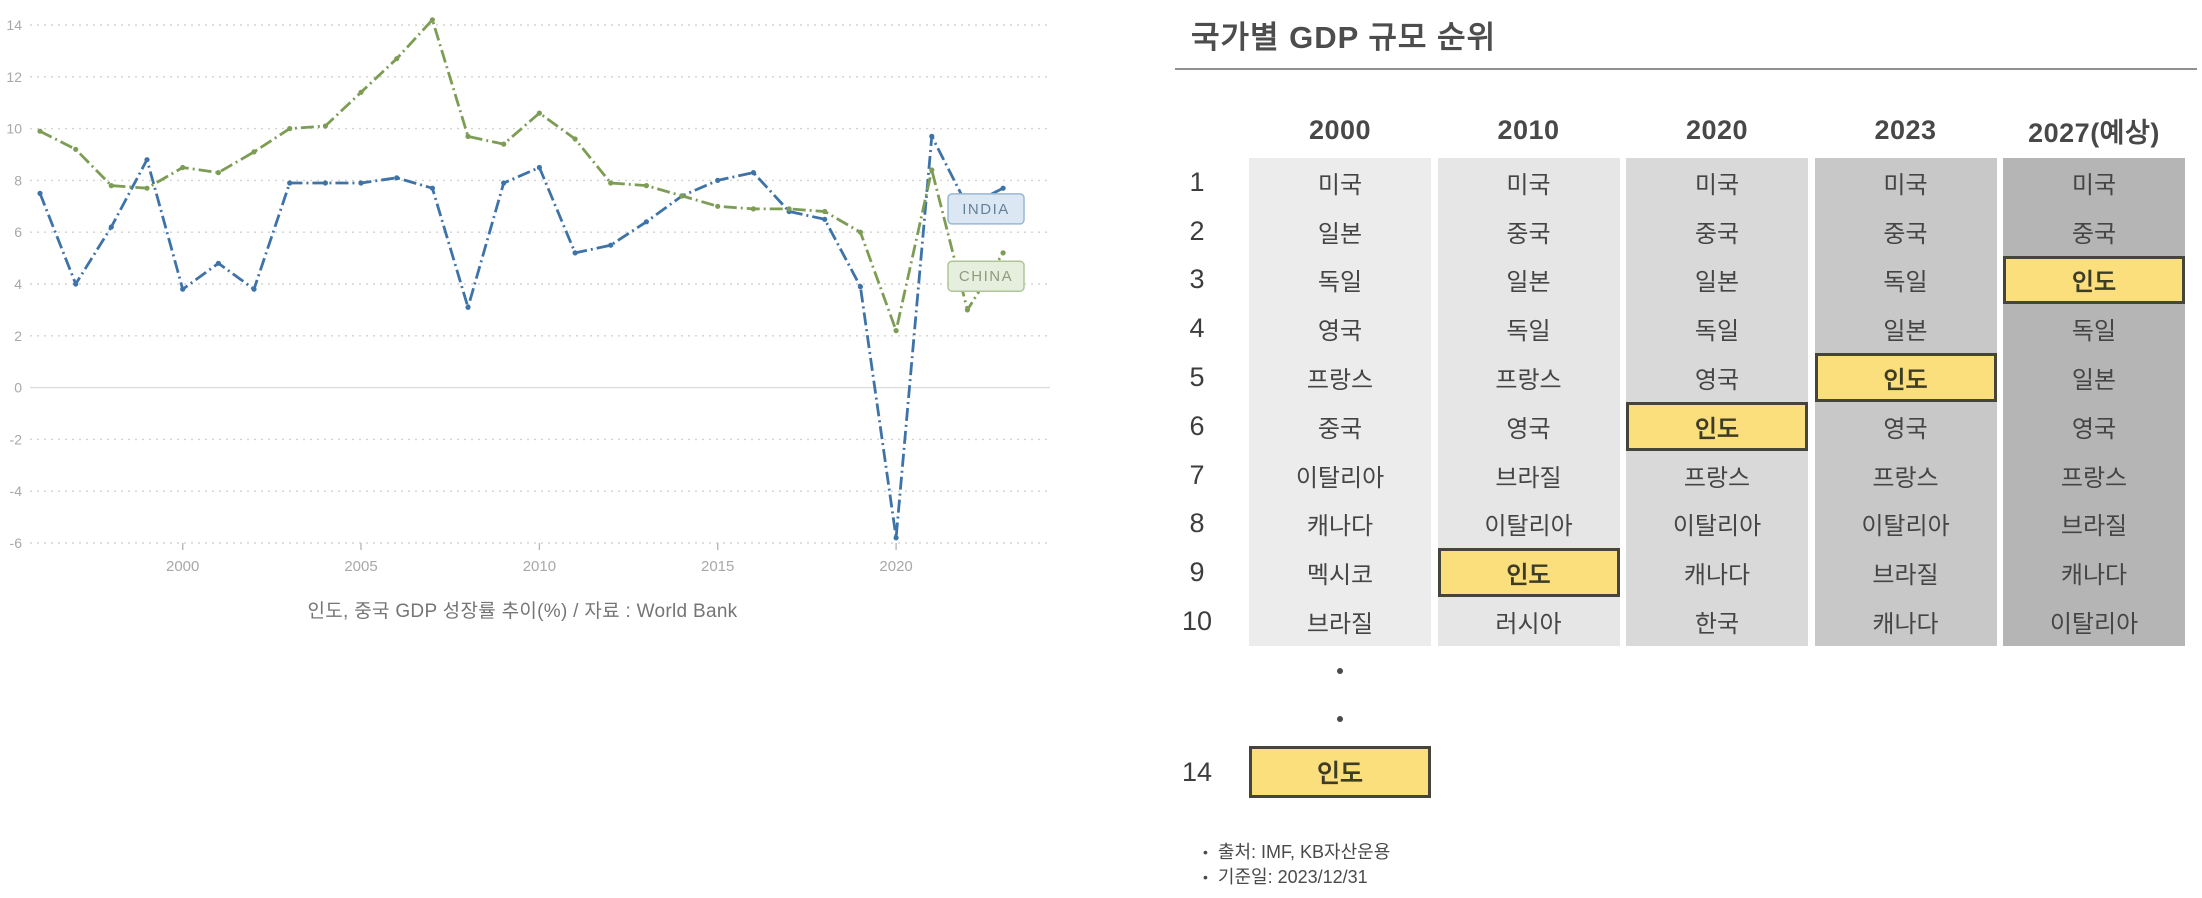  What do you see at coordinates (14, 129) in the screenshot?
I see `y-axis-tick-label: 10` at bounding box center [14, 129].